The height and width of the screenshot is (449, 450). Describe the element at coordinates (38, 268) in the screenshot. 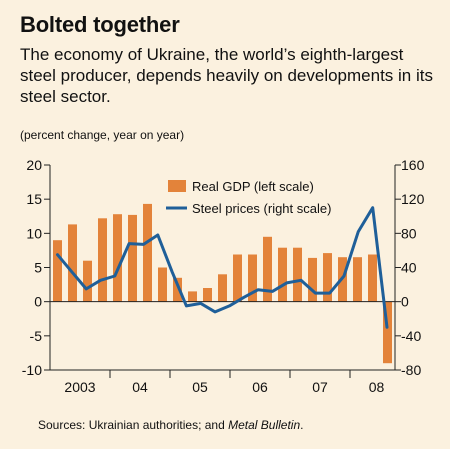

I see `left-tick-label: 5` at that location.